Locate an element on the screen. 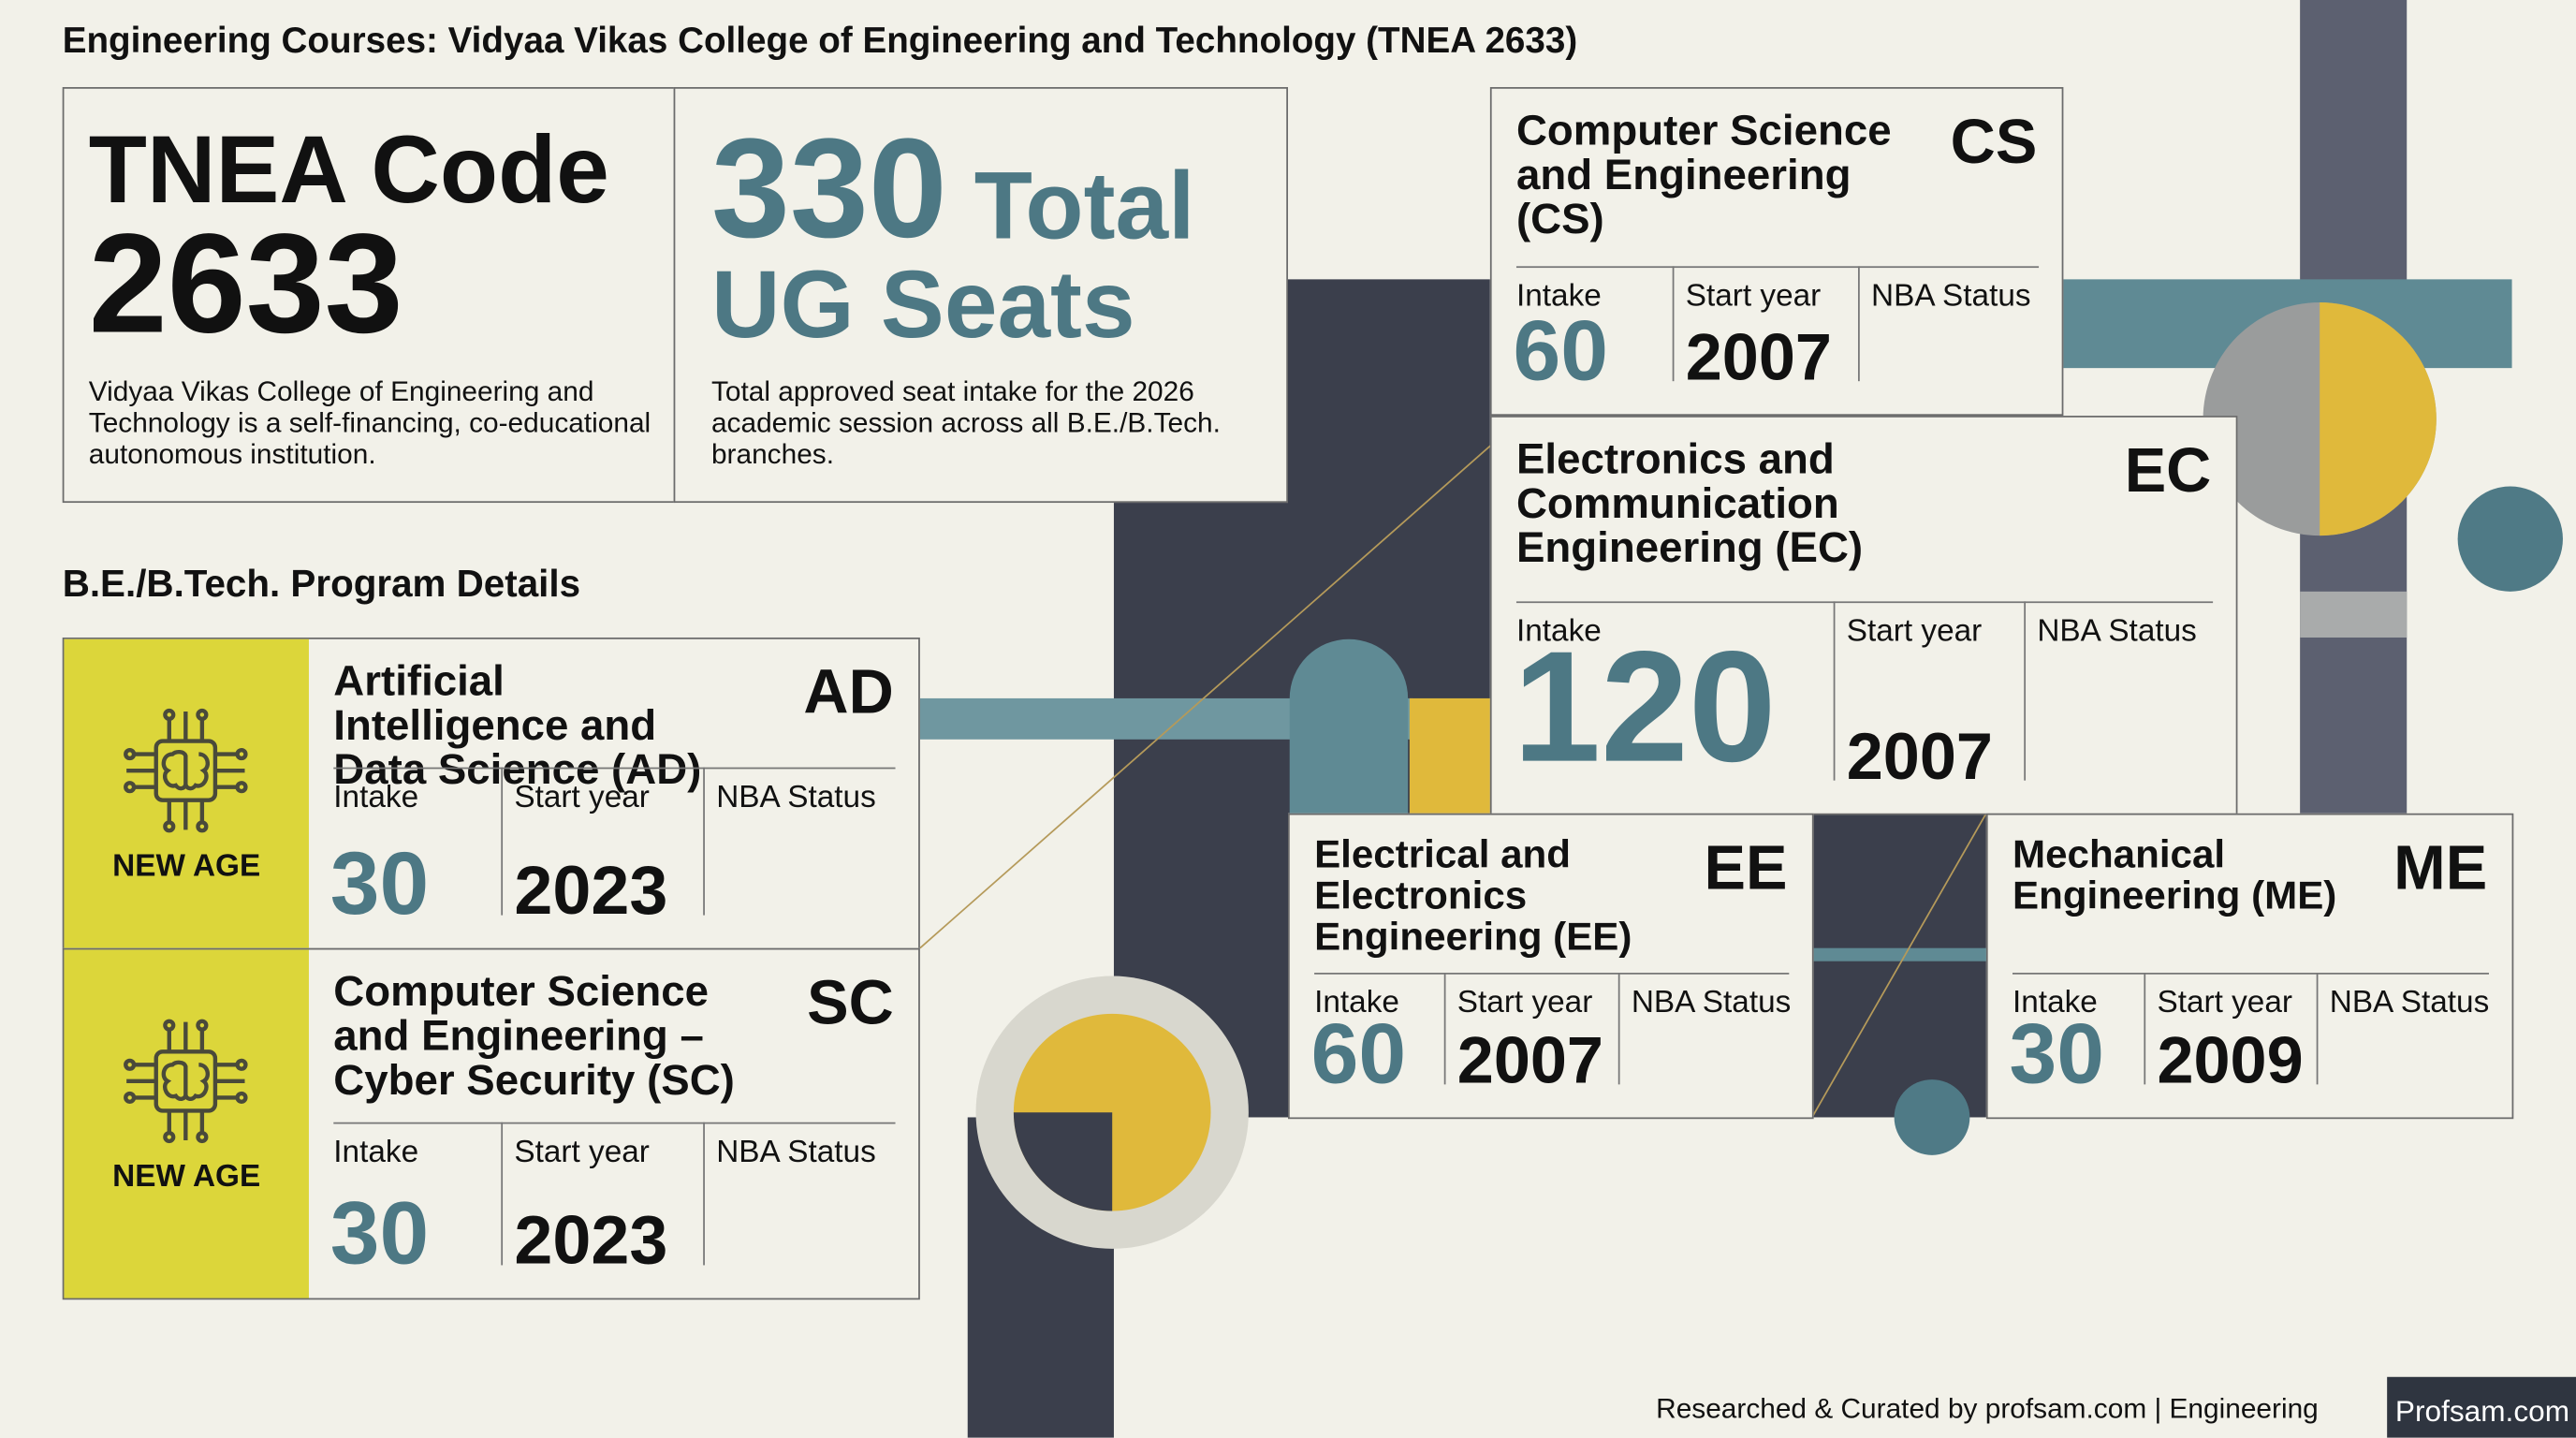 The image size is (2576, 1438). program-code: AD is located at coordinates (849, 693).